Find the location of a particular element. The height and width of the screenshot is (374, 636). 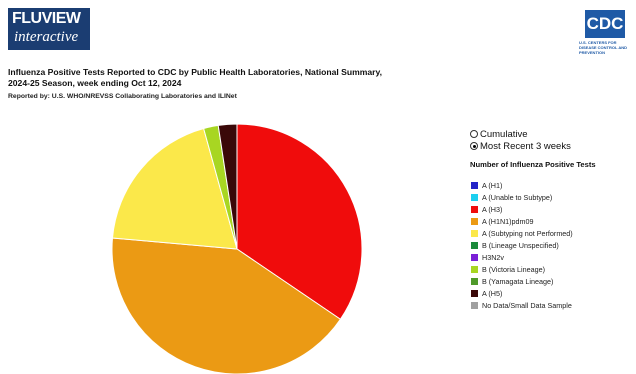

legend-item: A (H5) is located at coordinates (522, 294).